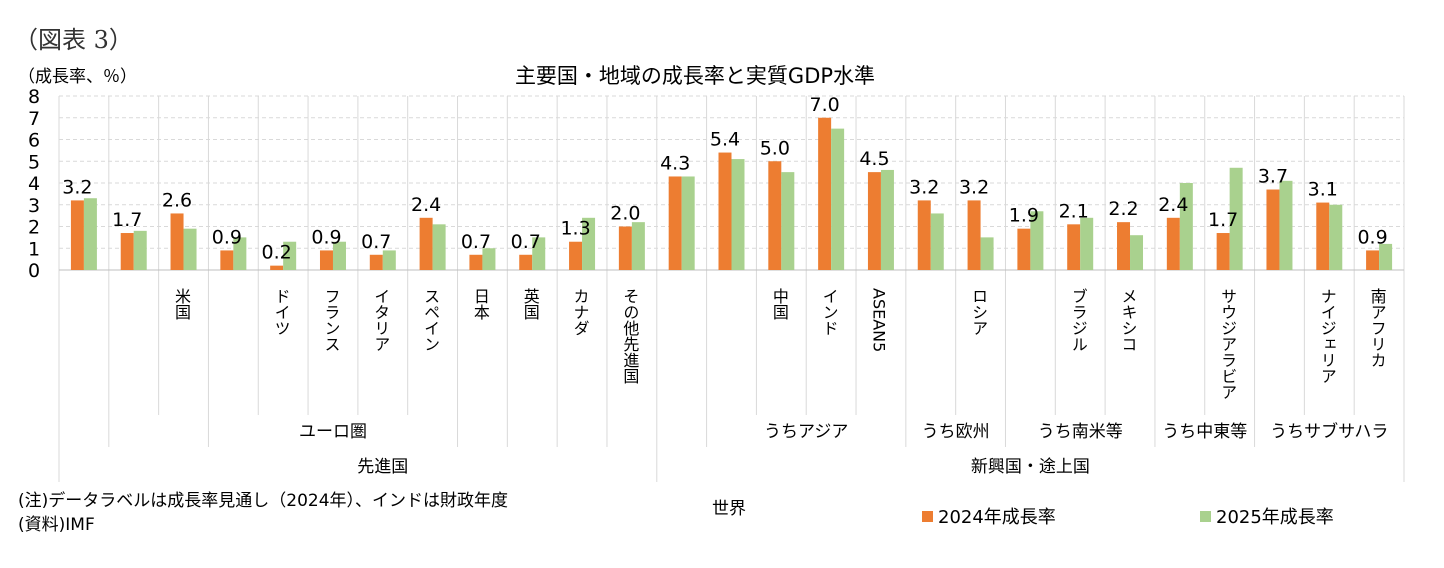  What do you see at coordinates (530, 304) in the screenshot?
I see `category-label: 英国` at bounding box center [530, 304].